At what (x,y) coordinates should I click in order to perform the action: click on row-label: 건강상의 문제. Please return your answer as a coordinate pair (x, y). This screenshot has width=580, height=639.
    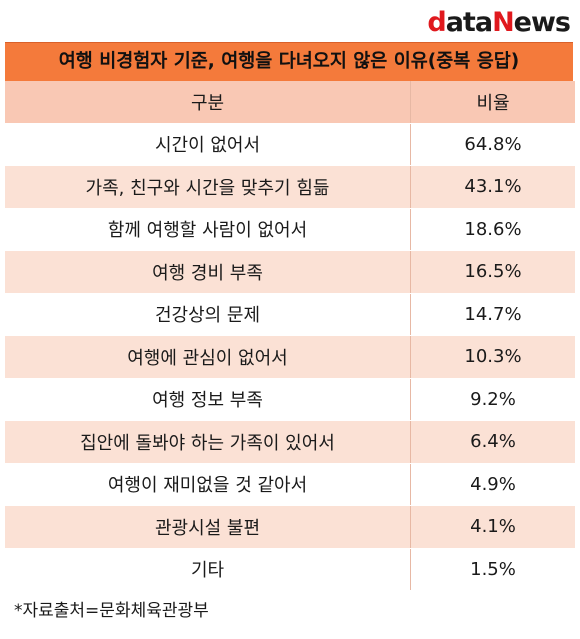
    Looking at the image, I should click on (208, 314).